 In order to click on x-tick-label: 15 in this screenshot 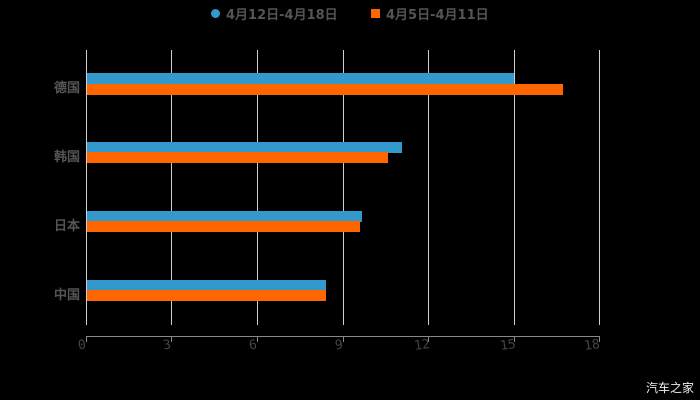, I will do `click(508, 345)`.